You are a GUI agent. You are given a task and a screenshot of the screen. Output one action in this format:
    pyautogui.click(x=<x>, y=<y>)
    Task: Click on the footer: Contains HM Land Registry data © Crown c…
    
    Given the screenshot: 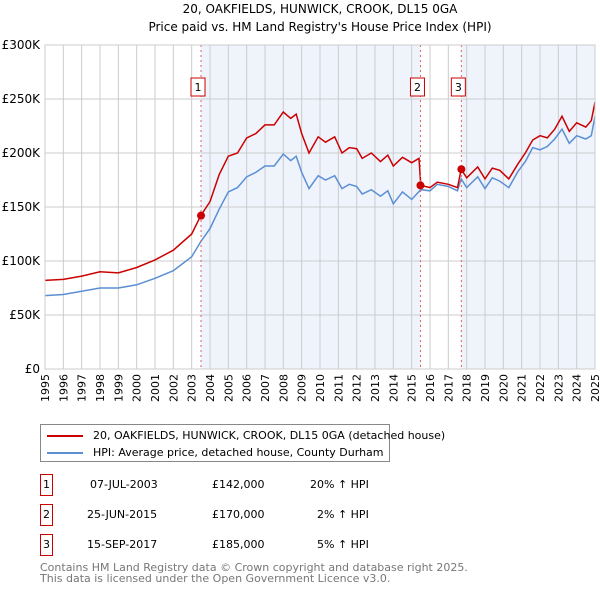 What is the action you would take?
    pyautogui.click(x=254, y=573)
    